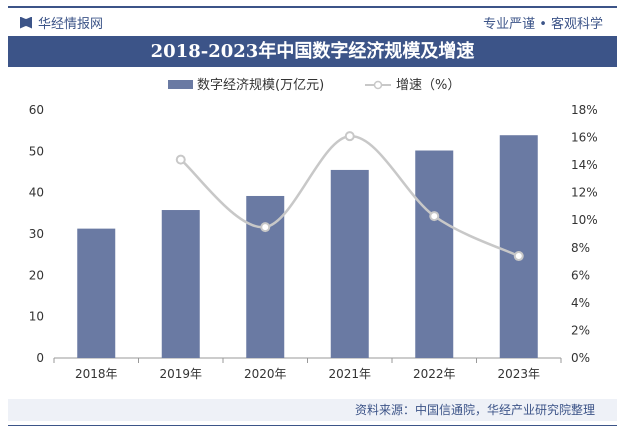  I want to click on y-tick-label: 20, so click(36, 275).